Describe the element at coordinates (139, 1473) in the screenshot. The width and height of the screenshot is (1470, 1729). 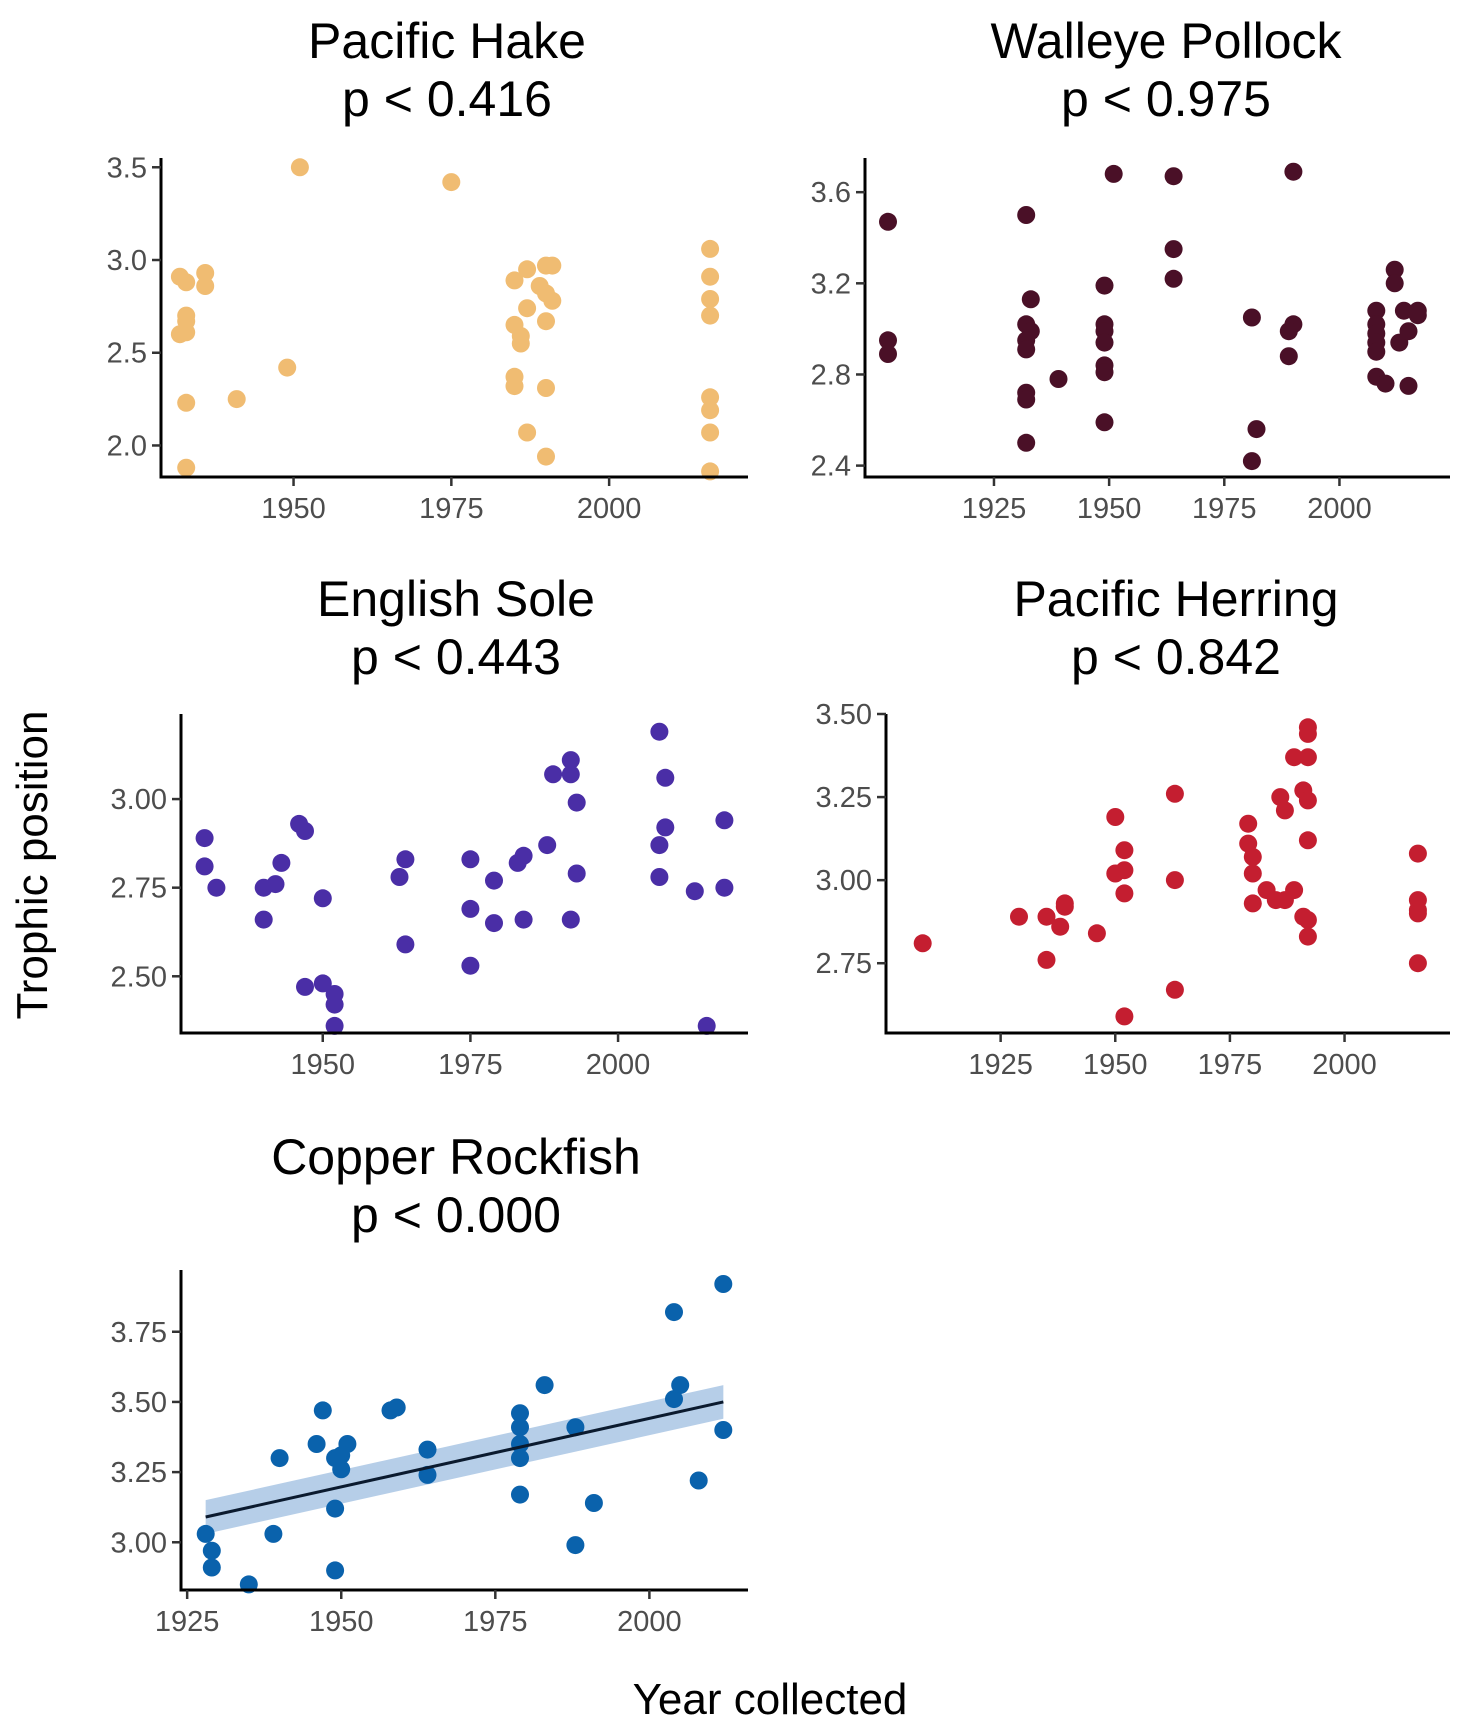
I see `y-tick-label: 3.25` at that location.